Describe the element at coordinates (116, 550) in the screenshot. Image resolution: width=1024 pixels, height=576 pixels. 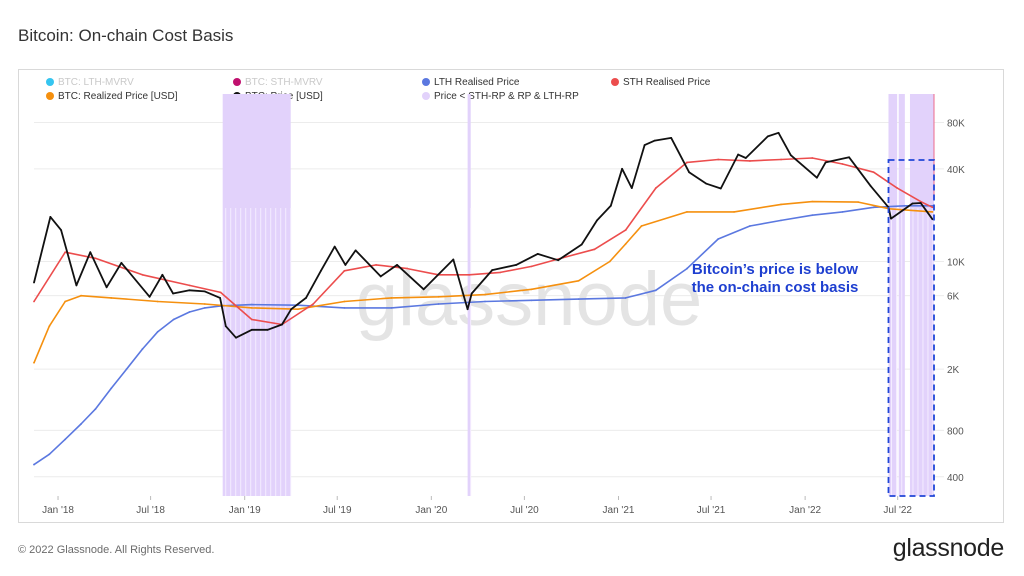
I see `copyright-footer: © 2022 Glassnode. All Rights Reserved.` at that location.